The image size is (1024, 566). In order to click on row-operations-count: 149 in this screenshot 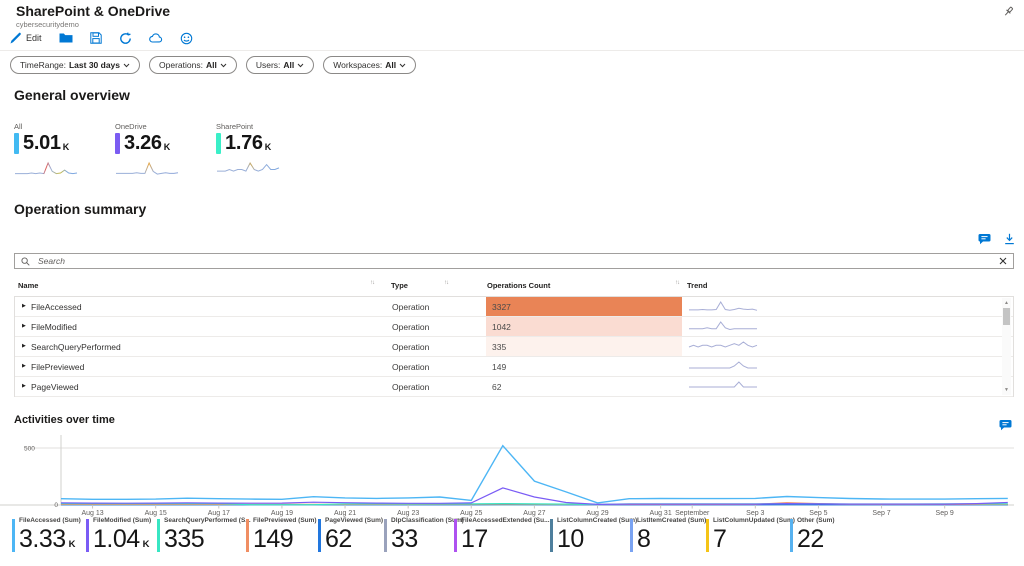, I will do `click(499, 367)`.